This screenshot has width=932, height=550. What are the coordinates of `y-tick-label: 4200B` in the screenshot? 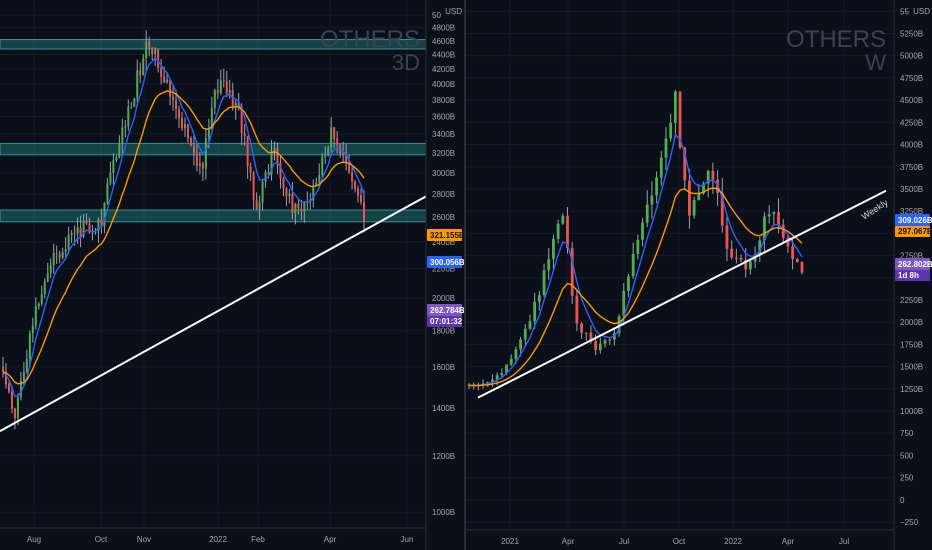 It's located at (443, 69).